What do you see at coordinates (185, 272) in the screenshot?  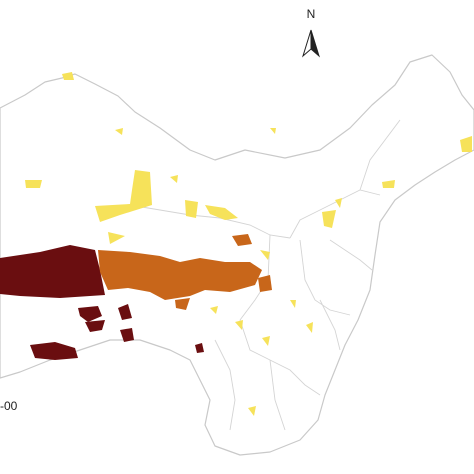 I see `orange-areas` at bounding box center [185, 272].